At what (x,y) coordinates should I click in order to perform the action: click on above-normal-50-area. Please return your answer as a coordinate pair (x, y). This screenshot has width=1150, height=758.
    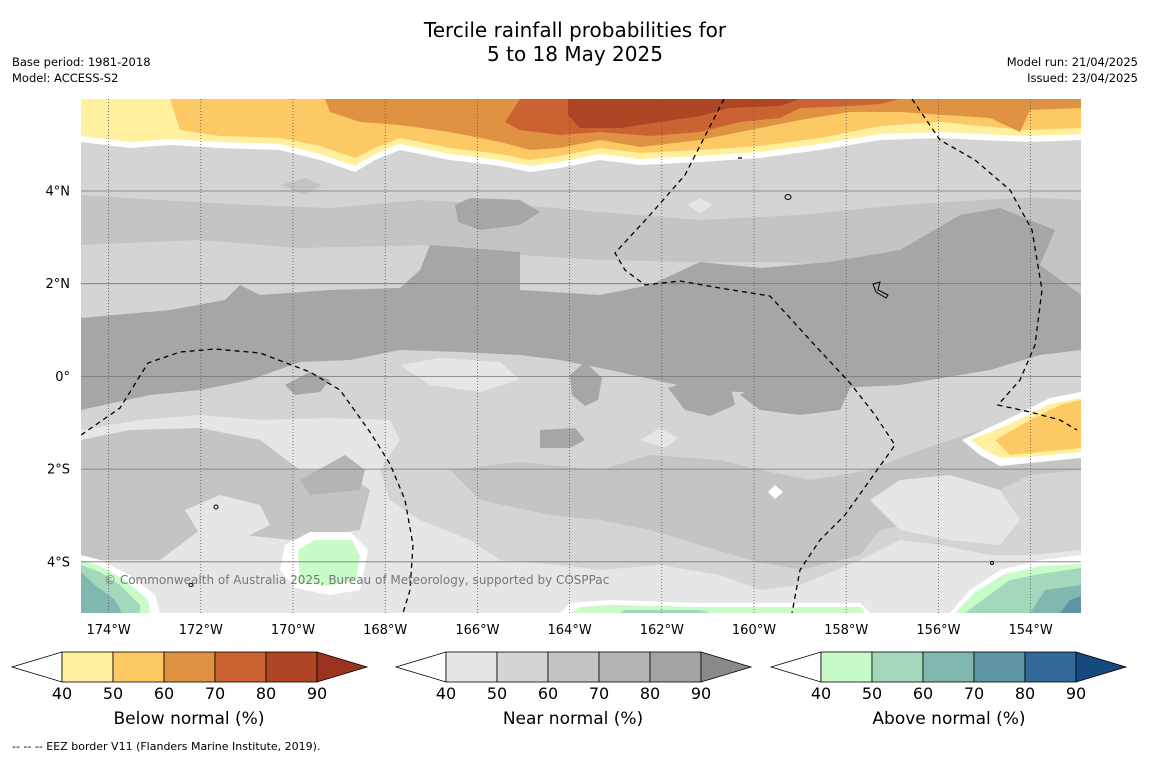
    Looking at the image, I should click on (665, 611).